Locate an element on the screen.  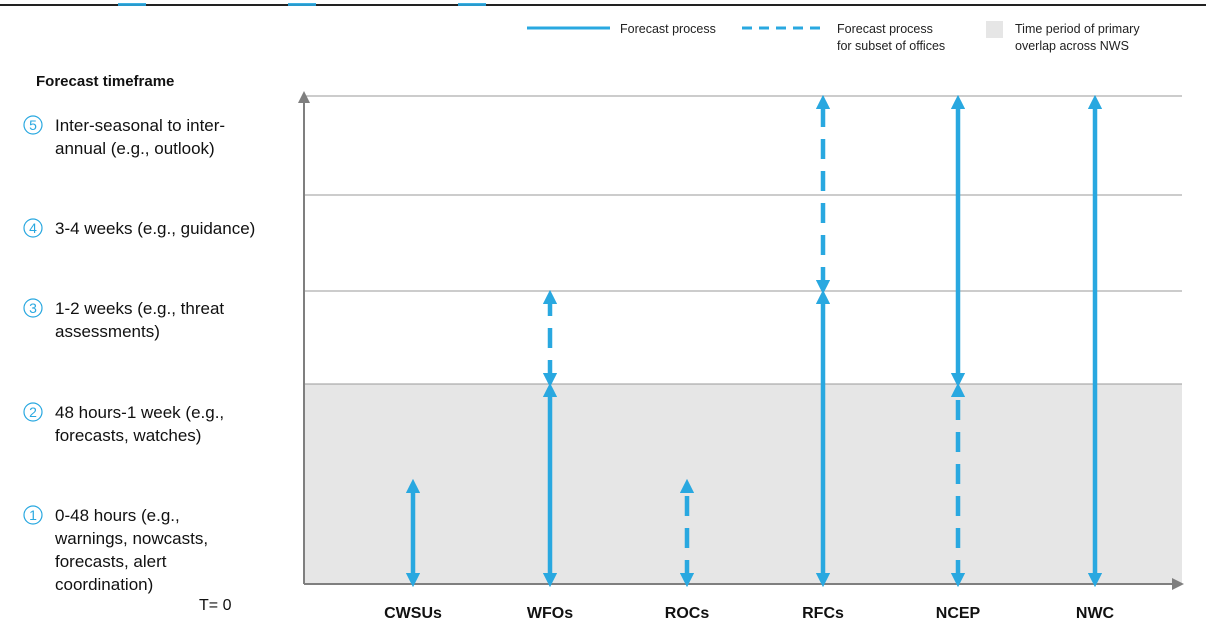
level-number: 3 is located at coordinates (33, 308).